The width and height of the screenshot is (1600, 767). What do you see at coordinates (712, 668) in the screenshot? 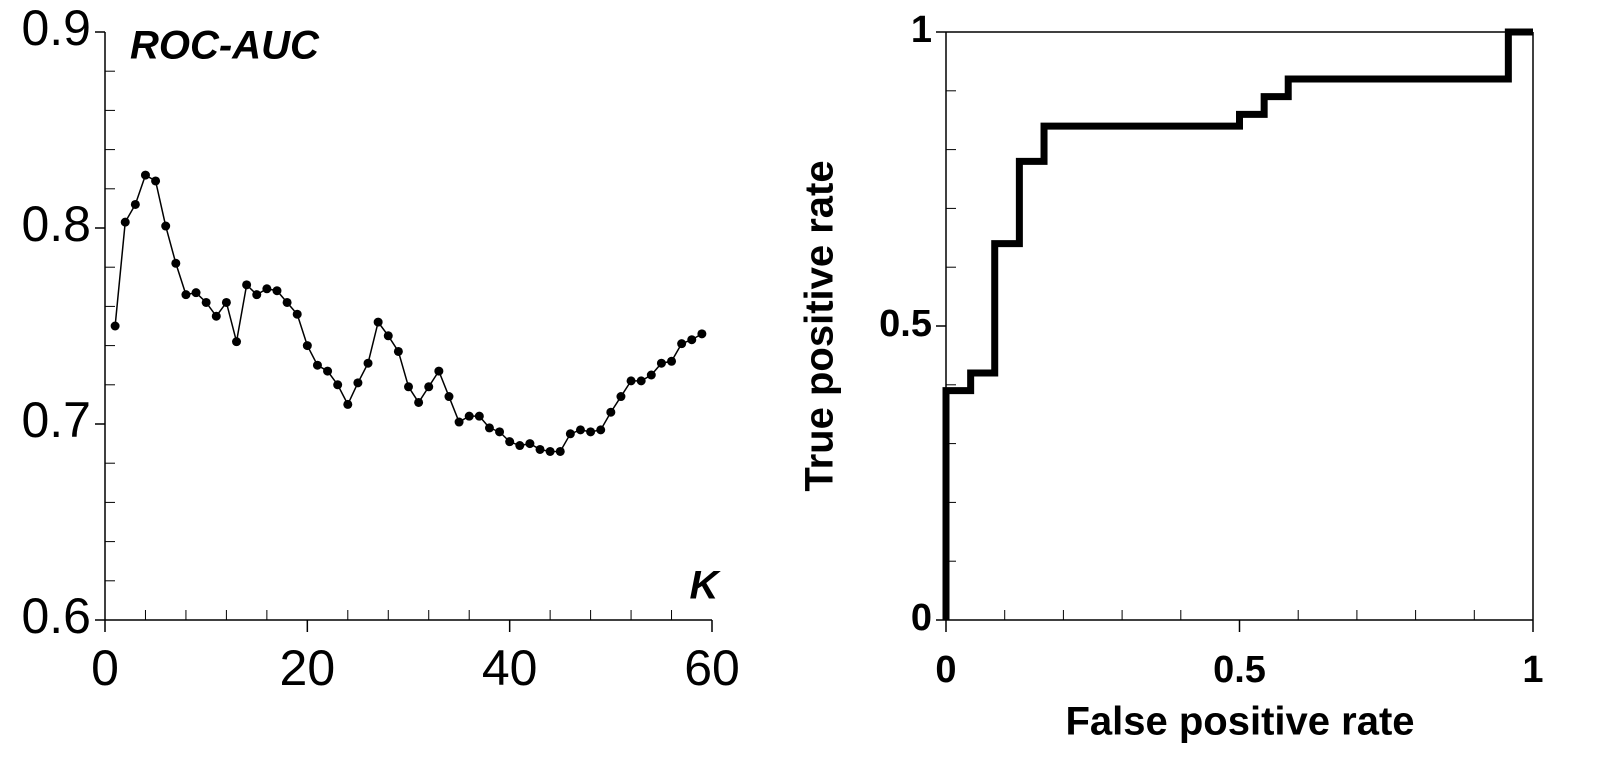
I see `x-tick-label: 60` at bounding box center [712, 668].